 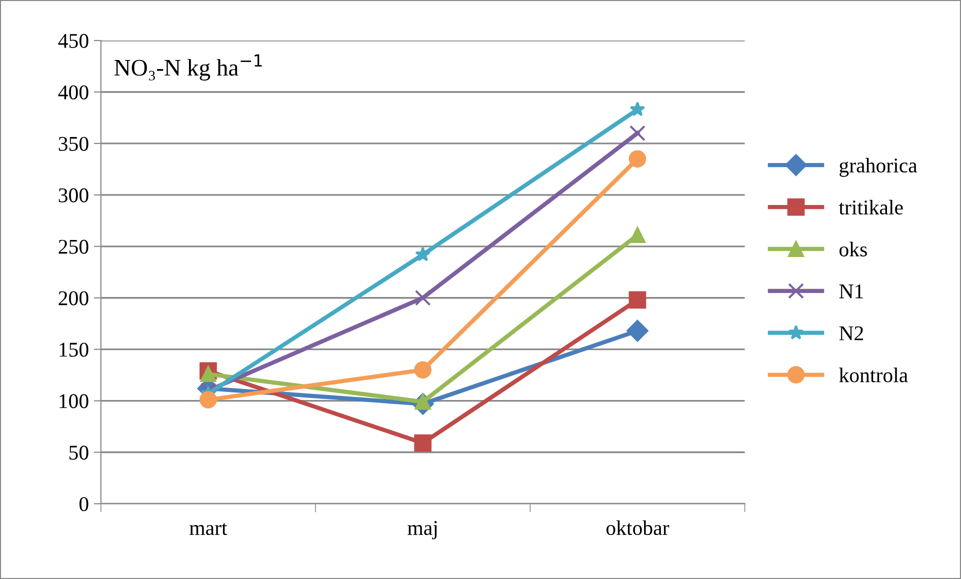 What do you see at coordinates (873, 375) in the screenshot?
I see `legend-label: kontrola` at bounding box center [873, 375].